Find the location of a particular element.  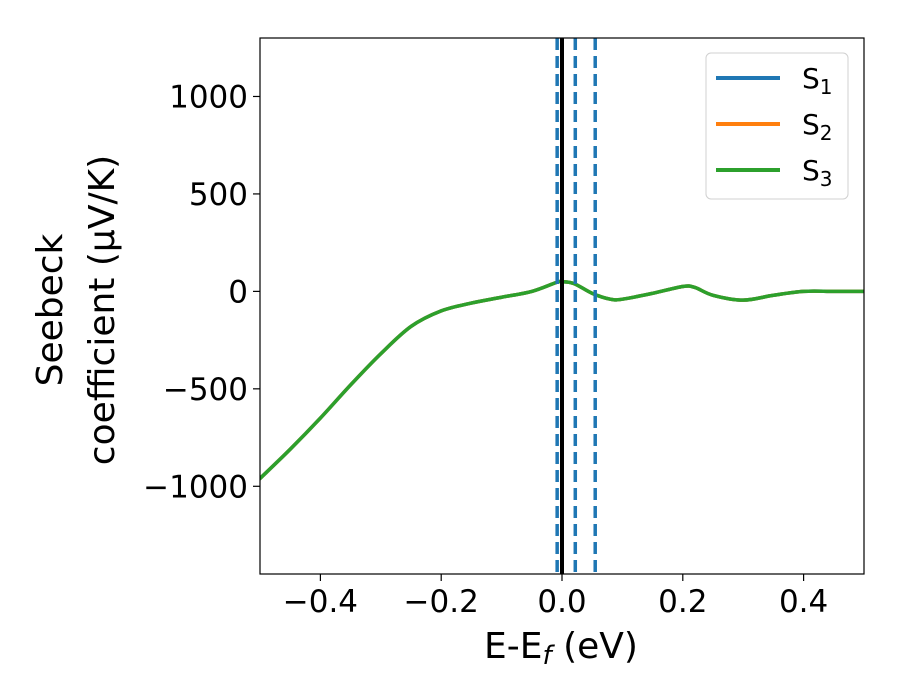

vertical-lines is located at coordinates (576, 306).